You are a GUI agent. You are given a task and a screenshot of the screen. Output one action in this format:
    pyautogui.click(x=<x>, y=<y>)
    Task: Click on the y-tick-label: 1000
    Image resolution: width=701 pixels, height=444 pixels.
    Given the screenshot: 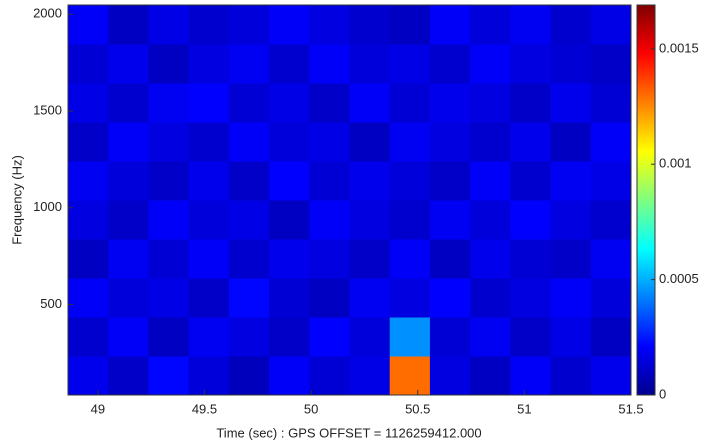 What is the action you would take?
    pyautogui.click(x=47, y=206)
    